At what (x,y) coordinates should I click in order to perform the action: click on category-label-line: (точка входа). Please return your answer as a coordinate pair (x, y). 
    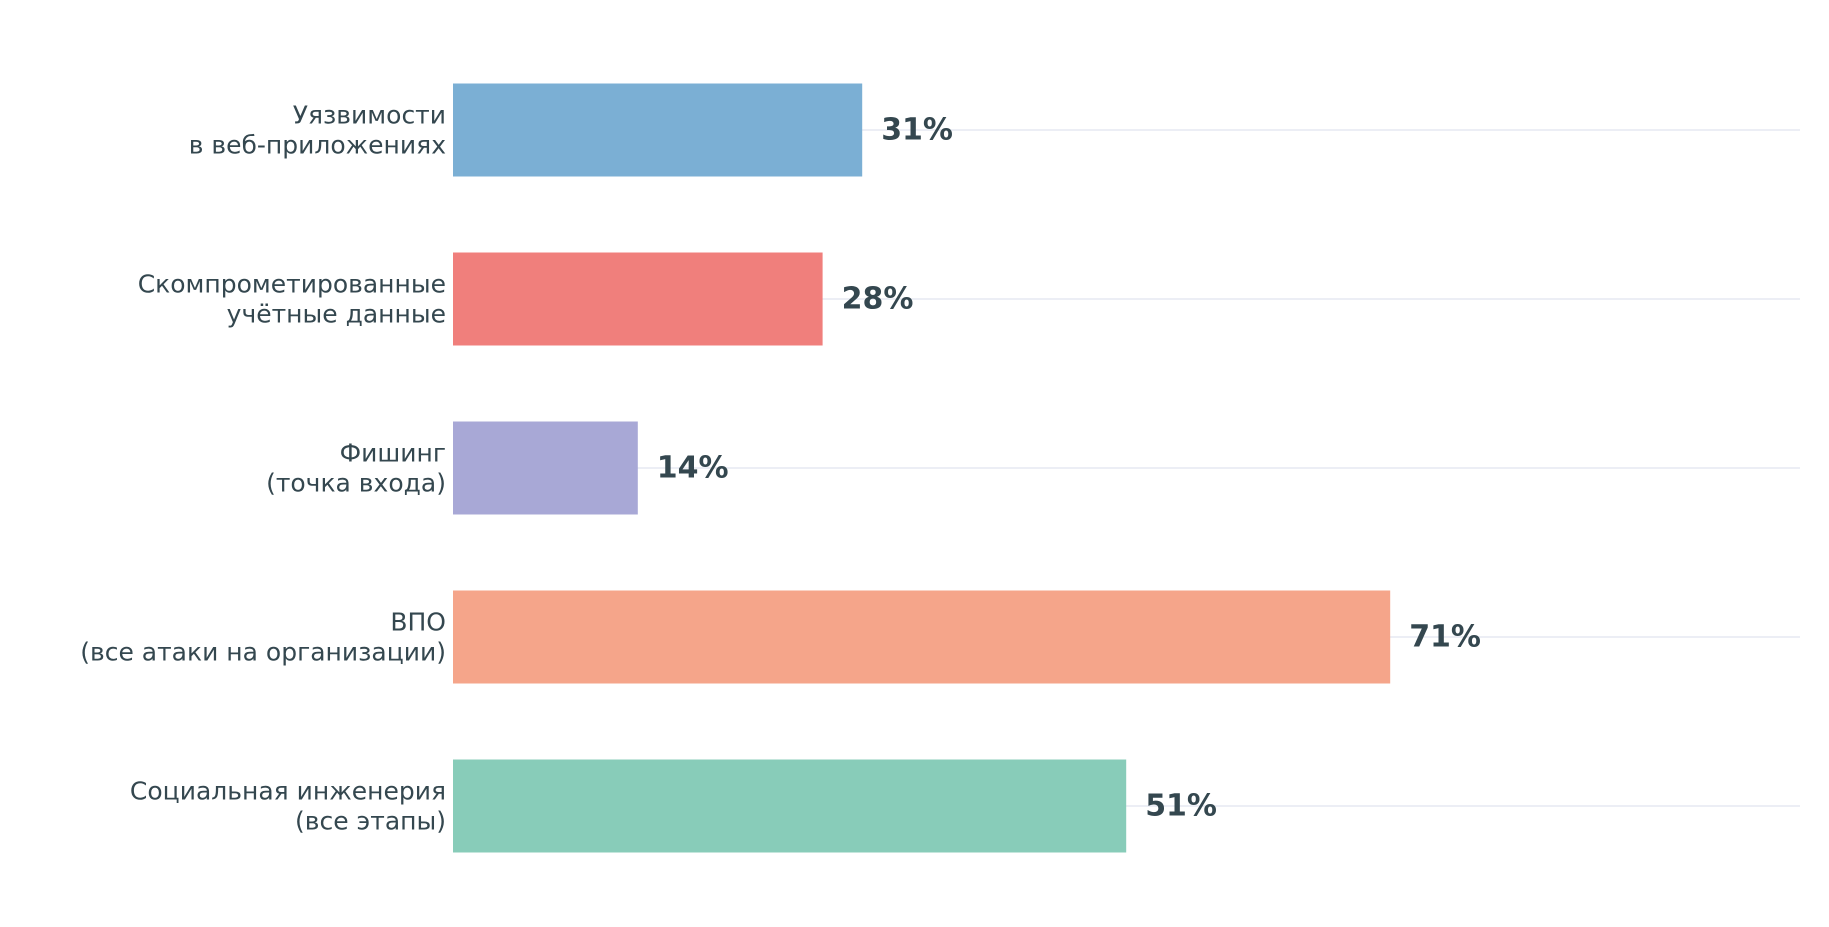
    Looking at the image, I should click on (356, 483).